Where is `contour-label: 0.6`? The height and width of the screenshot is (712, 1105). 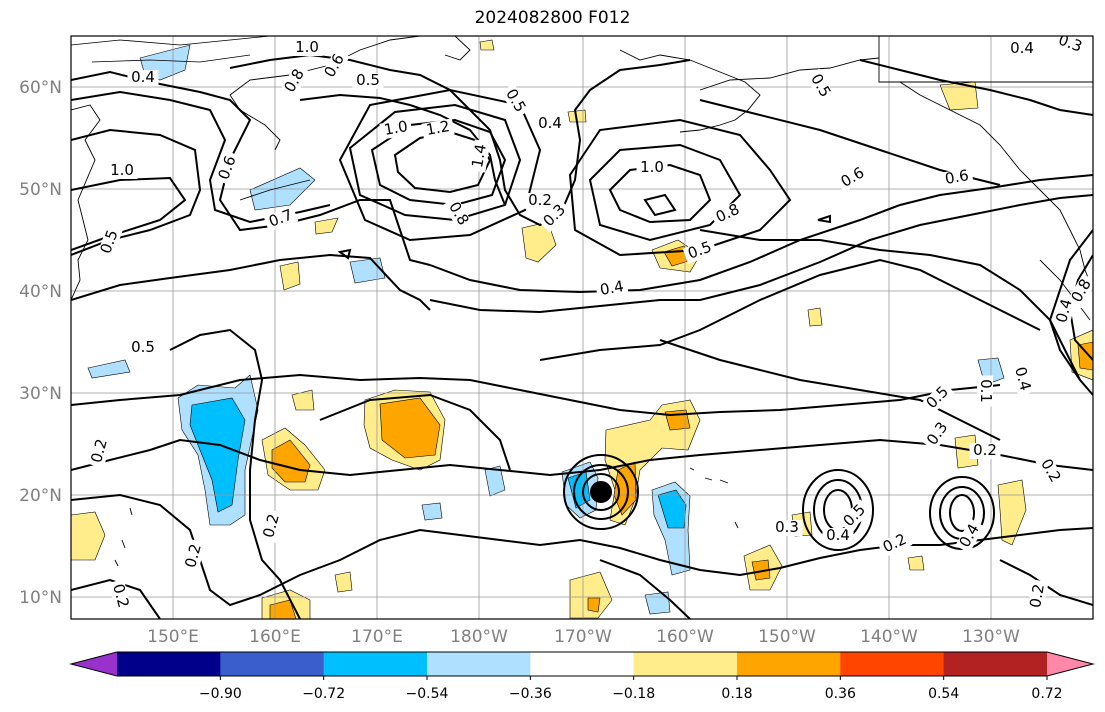
contour-label: 0.6 is located at coordinates (957, 177).